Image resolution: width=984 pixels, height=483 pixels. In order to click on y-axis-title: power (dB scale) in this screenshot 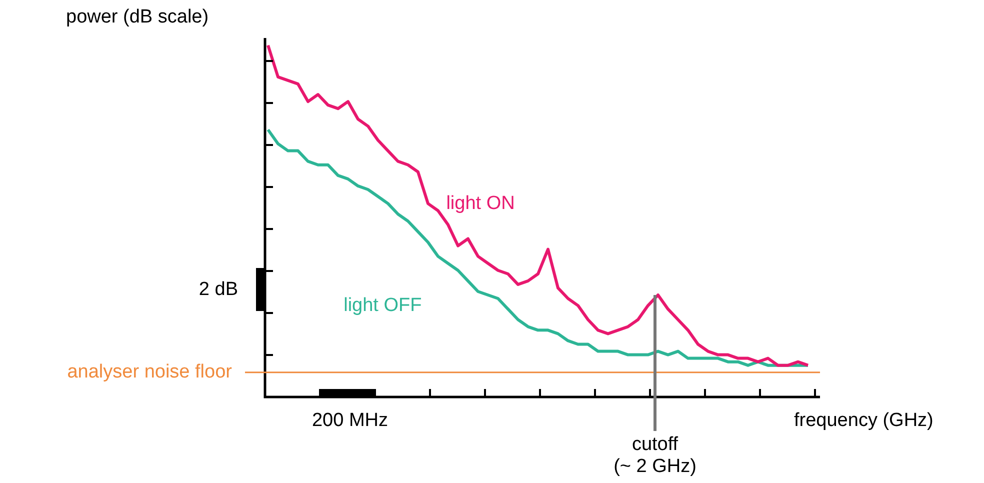, I will do `click(137, 17)`.